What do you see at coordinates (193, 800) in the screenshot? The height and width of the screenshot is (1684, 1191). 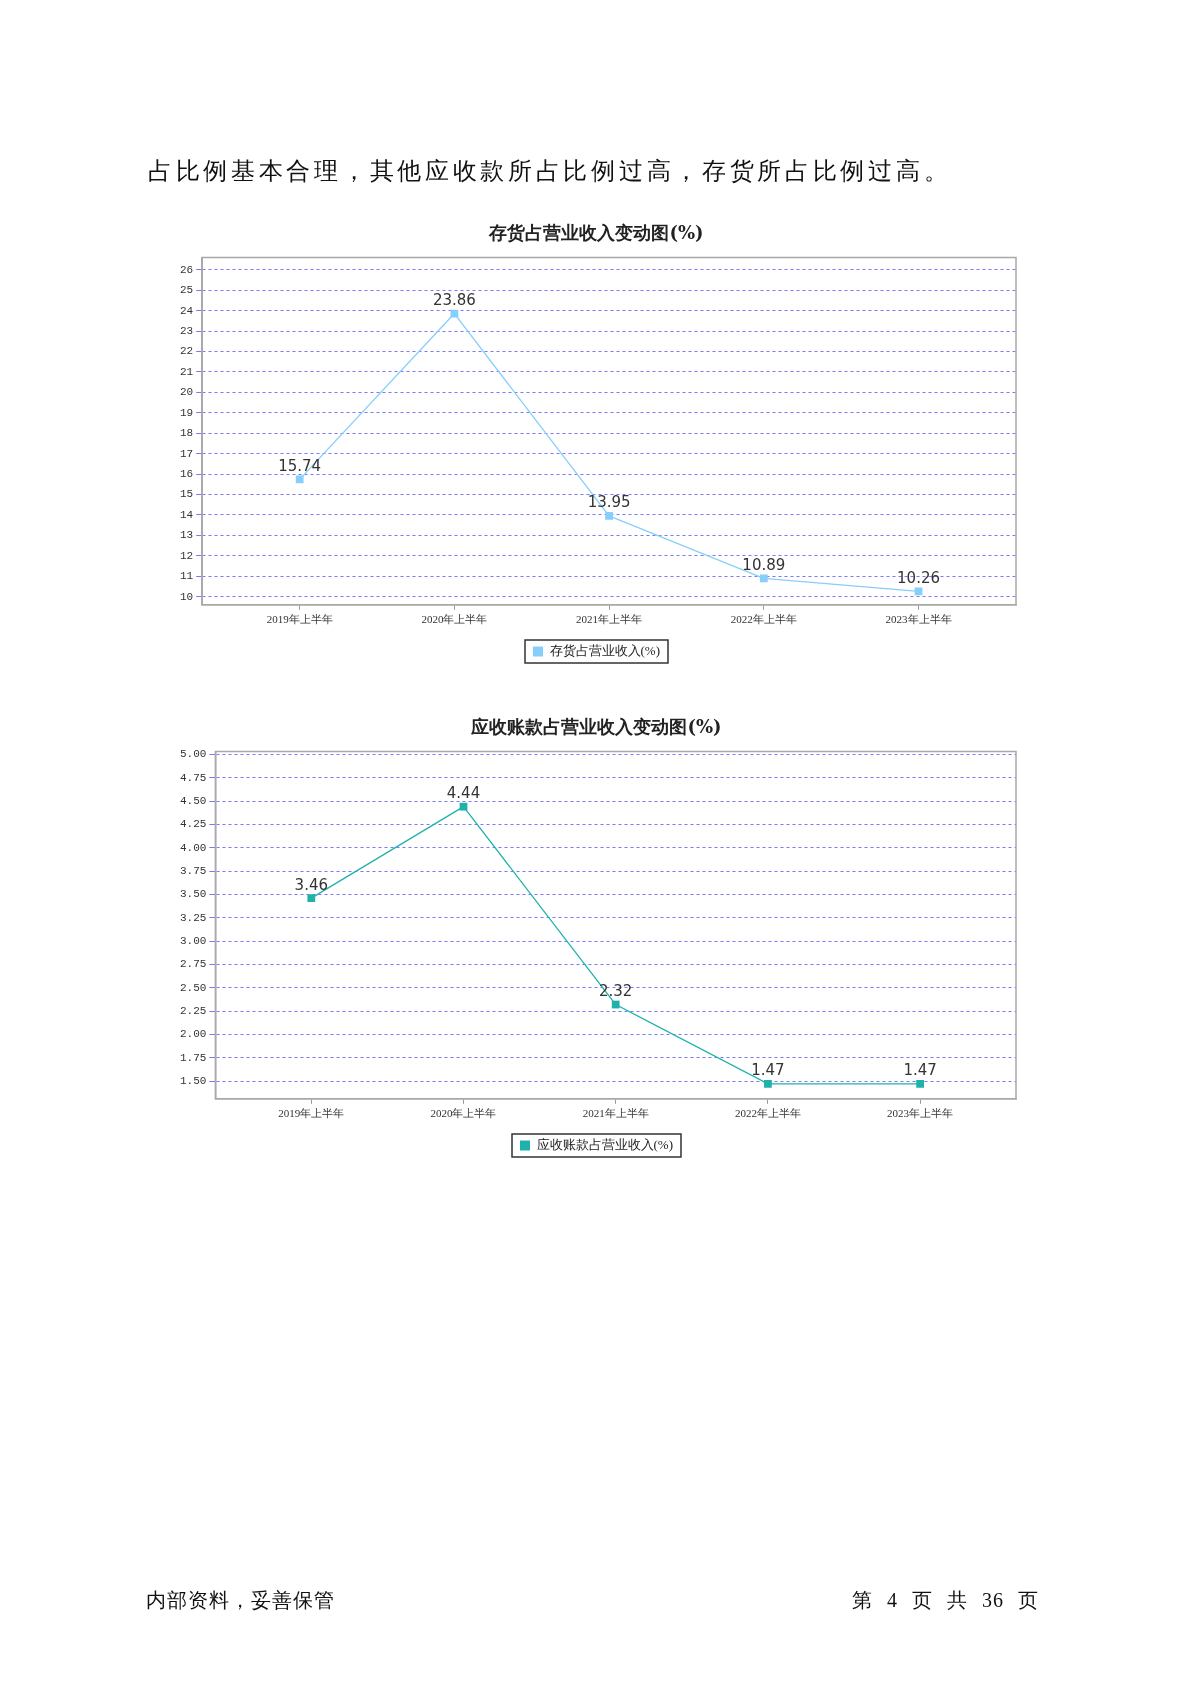 I see `y-tick-label: 4.50` at bounding box center [193, 800].